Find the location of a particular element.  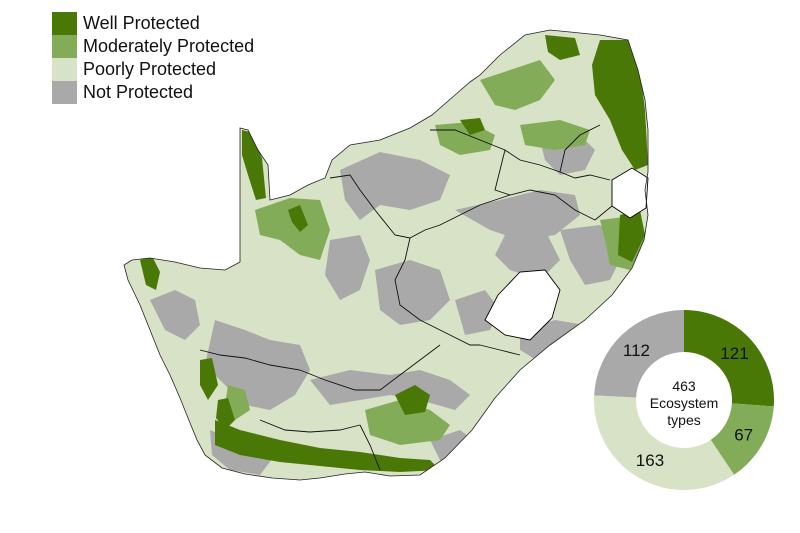

legend-label: Not Protected is located at coordinates (138, 92).